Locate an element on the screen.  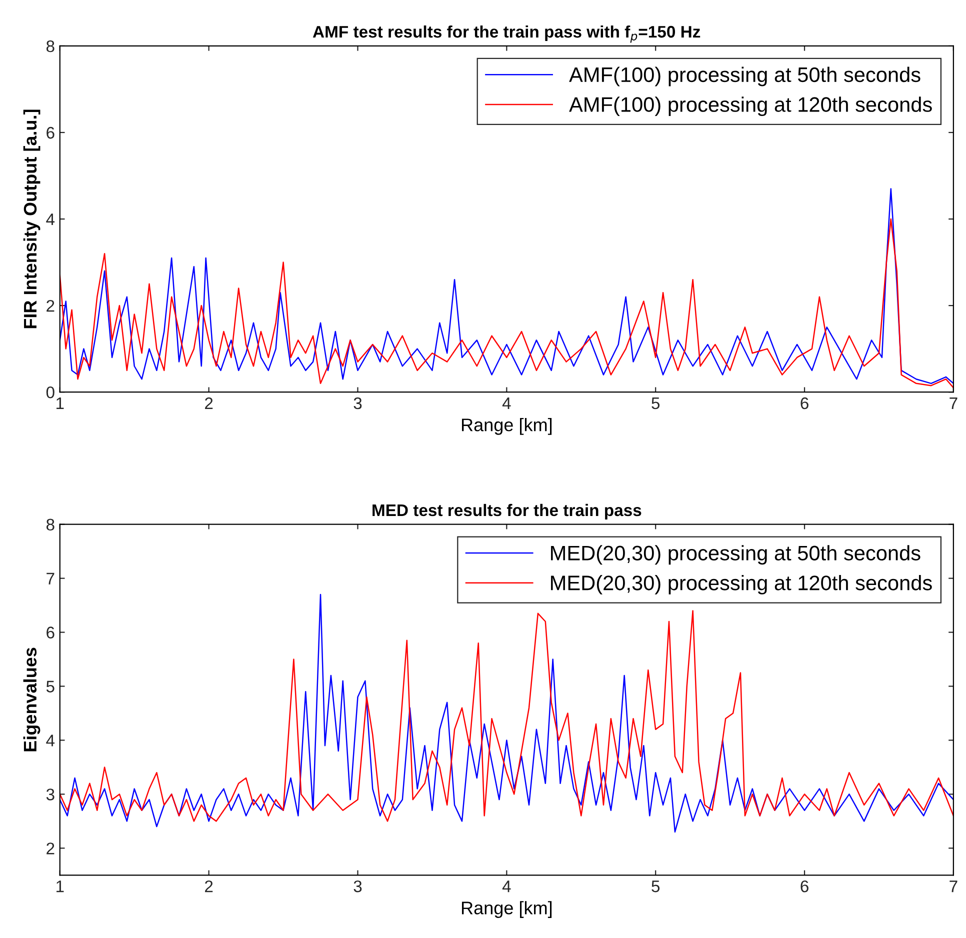
y-tick-label: 7 is located at coordinates (50, 578).